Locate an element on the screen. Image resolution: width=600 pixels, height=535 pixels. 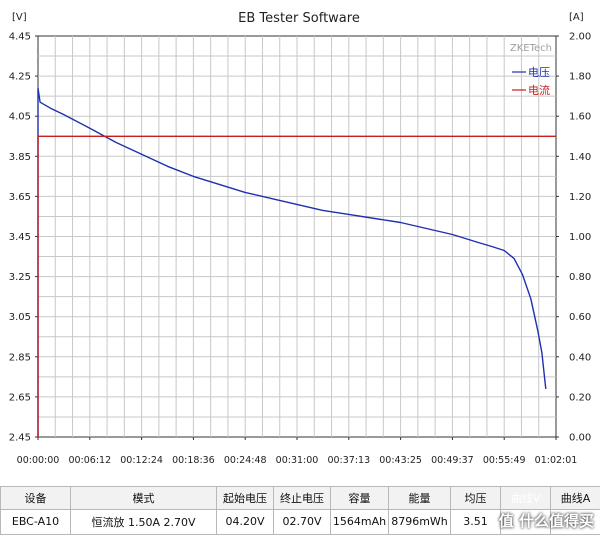
y-right-tick-label: 0.60 is located at coordinates (580, 317).